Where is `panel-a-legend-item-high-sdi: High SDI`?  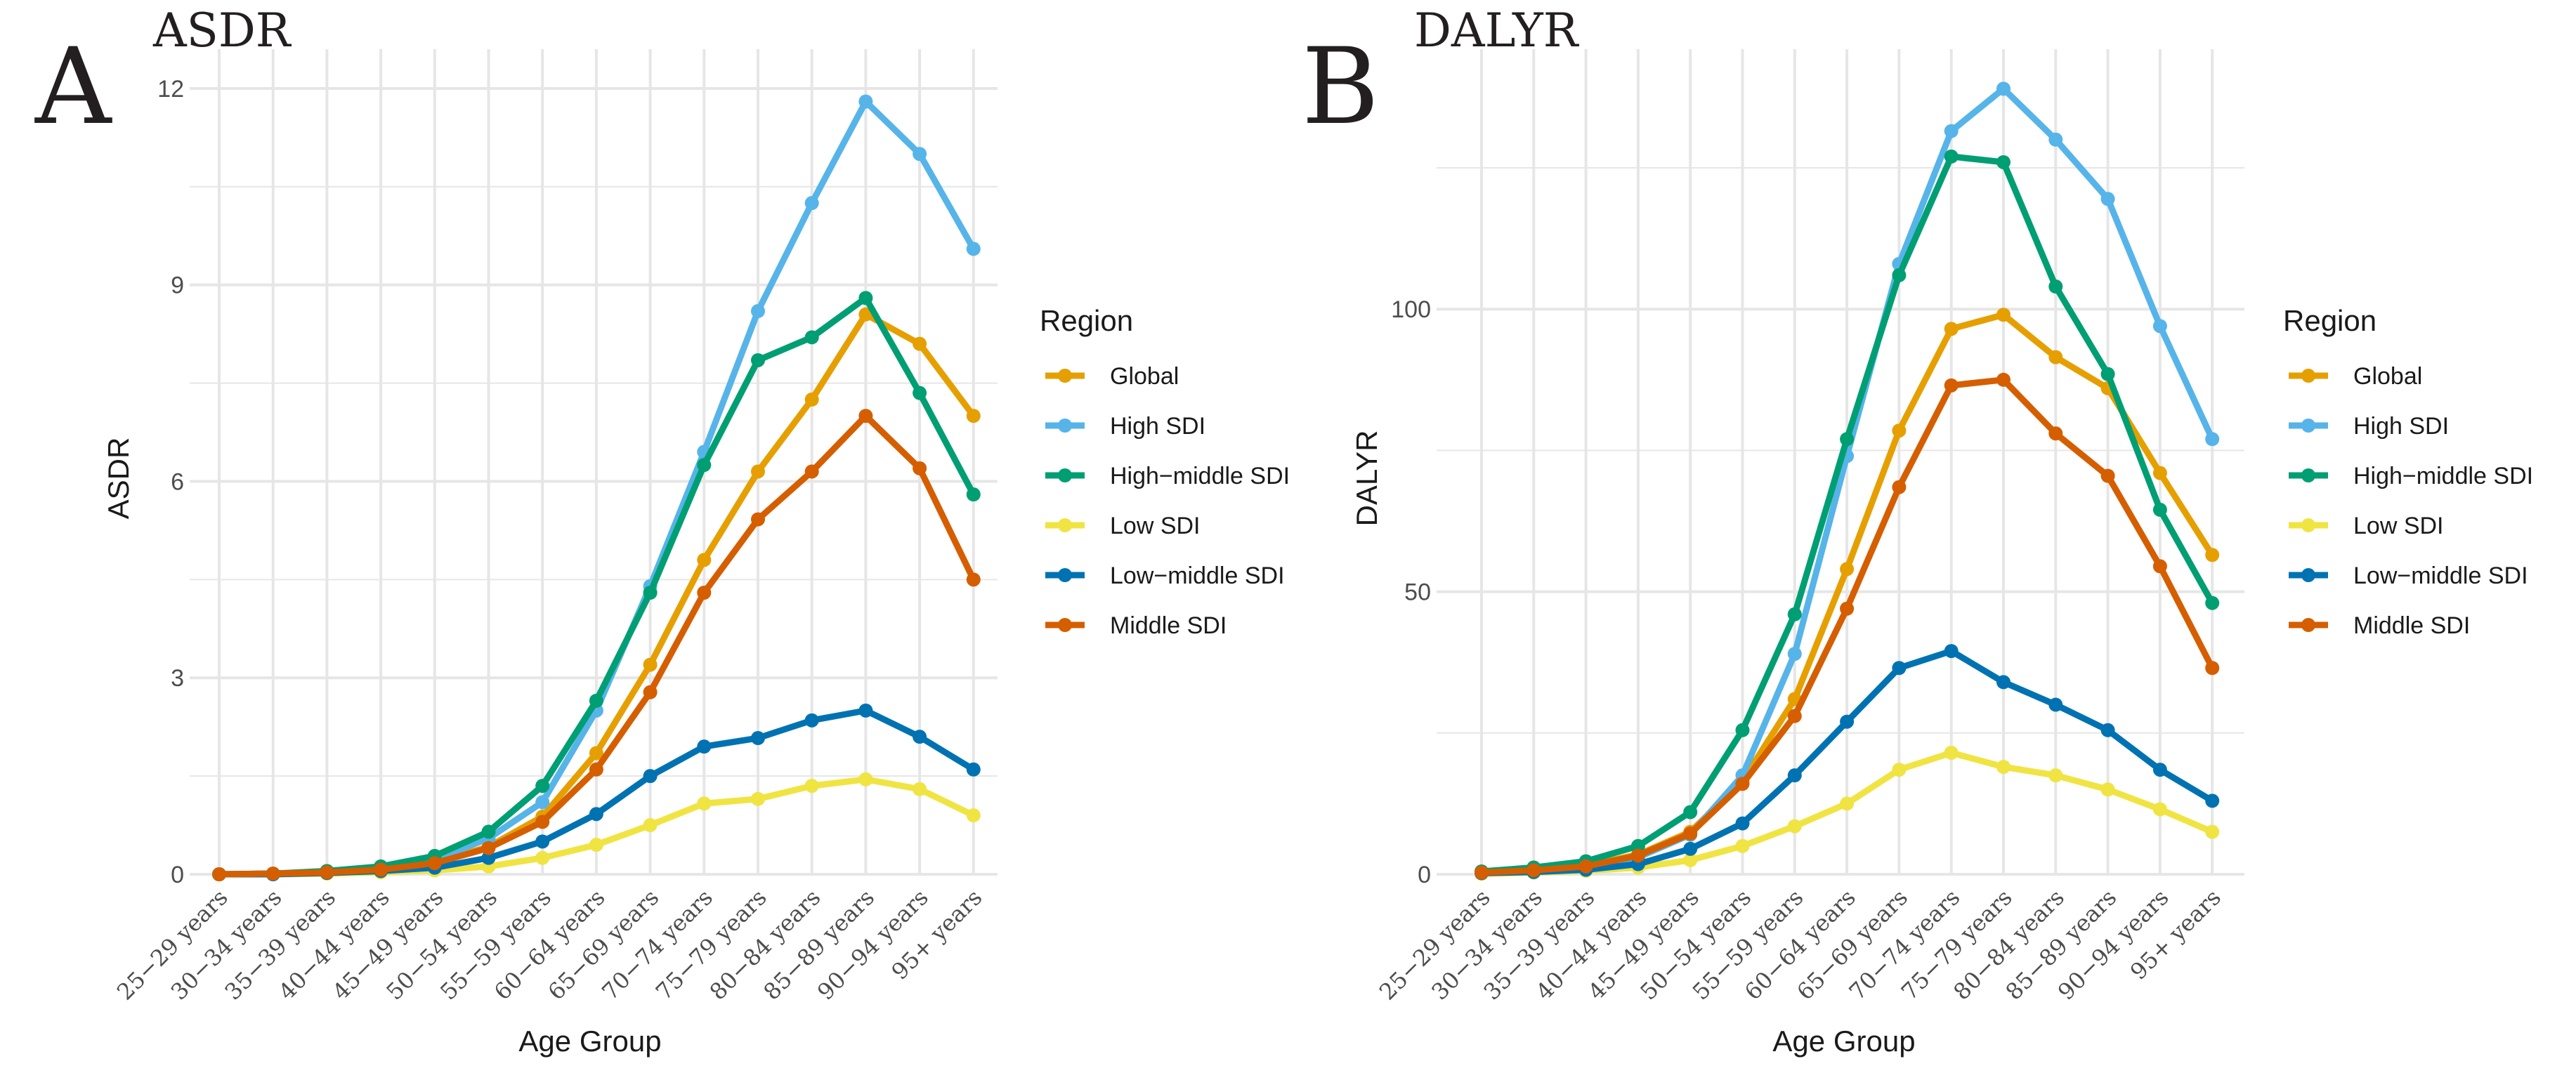
panel-a-legend-item-high-sdi: High SDI is located at coordinates (1125, 426).